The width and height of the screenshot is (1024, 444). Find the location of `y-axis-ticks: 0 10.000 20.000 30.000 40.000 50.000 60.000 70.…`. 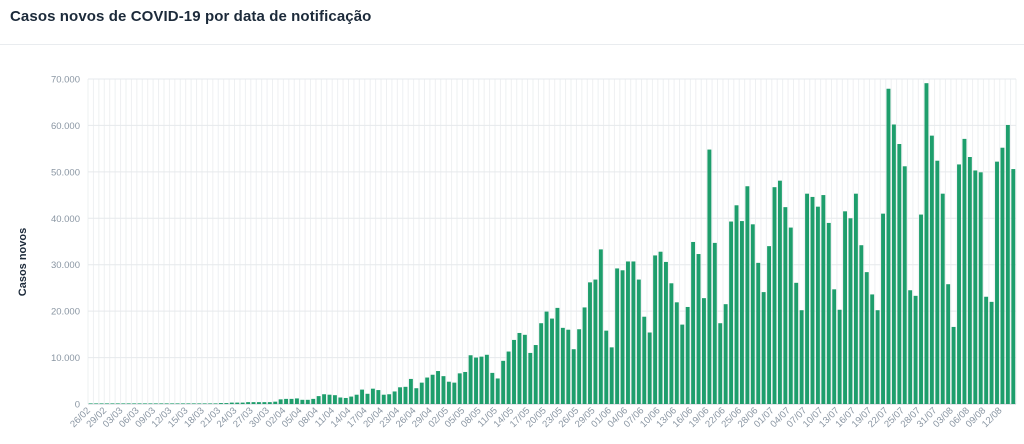

y-axis-ticks: 0 10.000 20.000 30.000 40.000 50.000 60.000 70.… is located at coordinates (65, 243).